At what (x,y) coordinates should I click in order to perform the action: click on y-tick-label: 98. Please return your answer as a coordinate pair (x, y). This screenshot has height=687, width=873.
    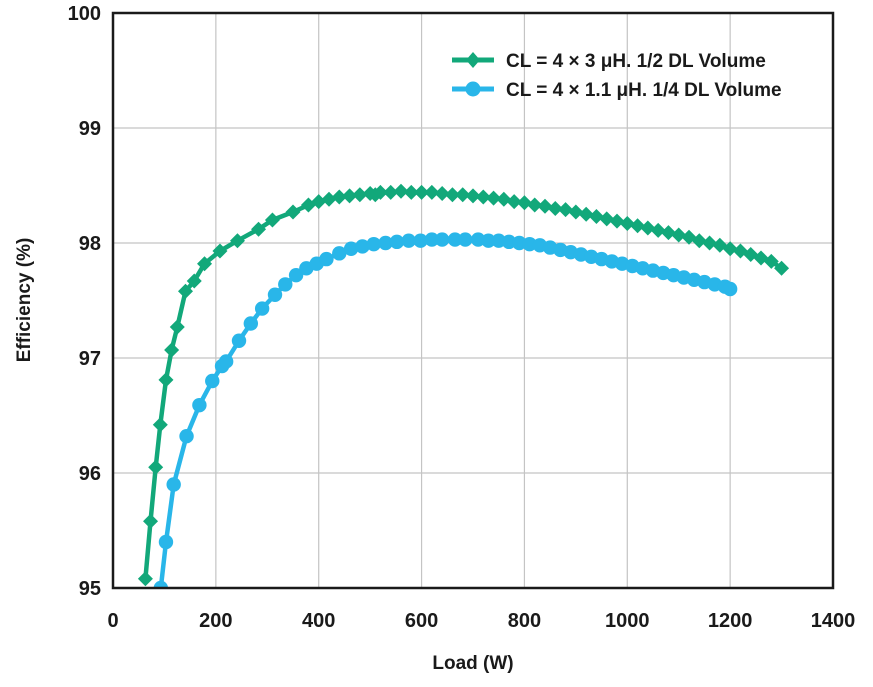
    Looking at the image, I should click on (90, 244).